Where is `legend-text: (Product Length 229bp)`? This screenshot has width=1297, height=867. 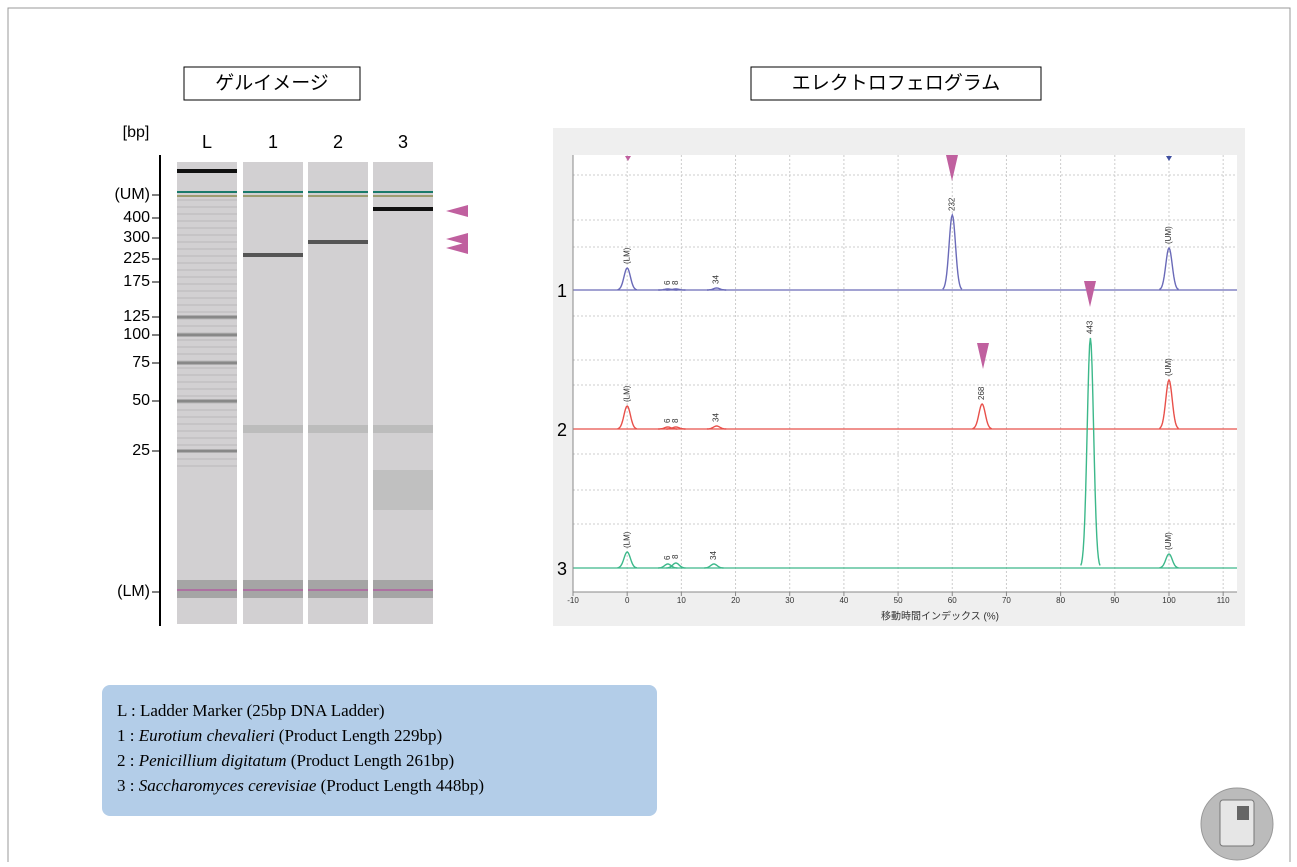
legend-text: (Product Length 229bp) is located at coordinates (360, 735).